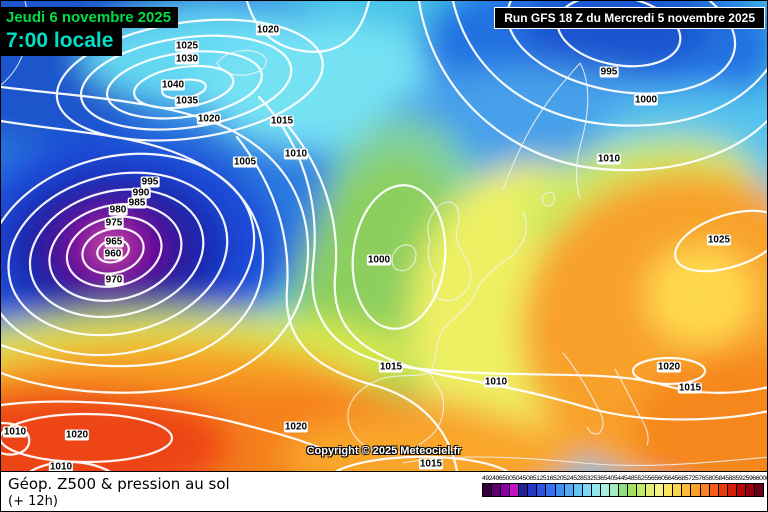 This screenshot has width=768, height=512. What do you see at coordinates (33, 501) in the screenshot?
I see `lead-time: (+ 12h)` at bounding box center [33, 501].